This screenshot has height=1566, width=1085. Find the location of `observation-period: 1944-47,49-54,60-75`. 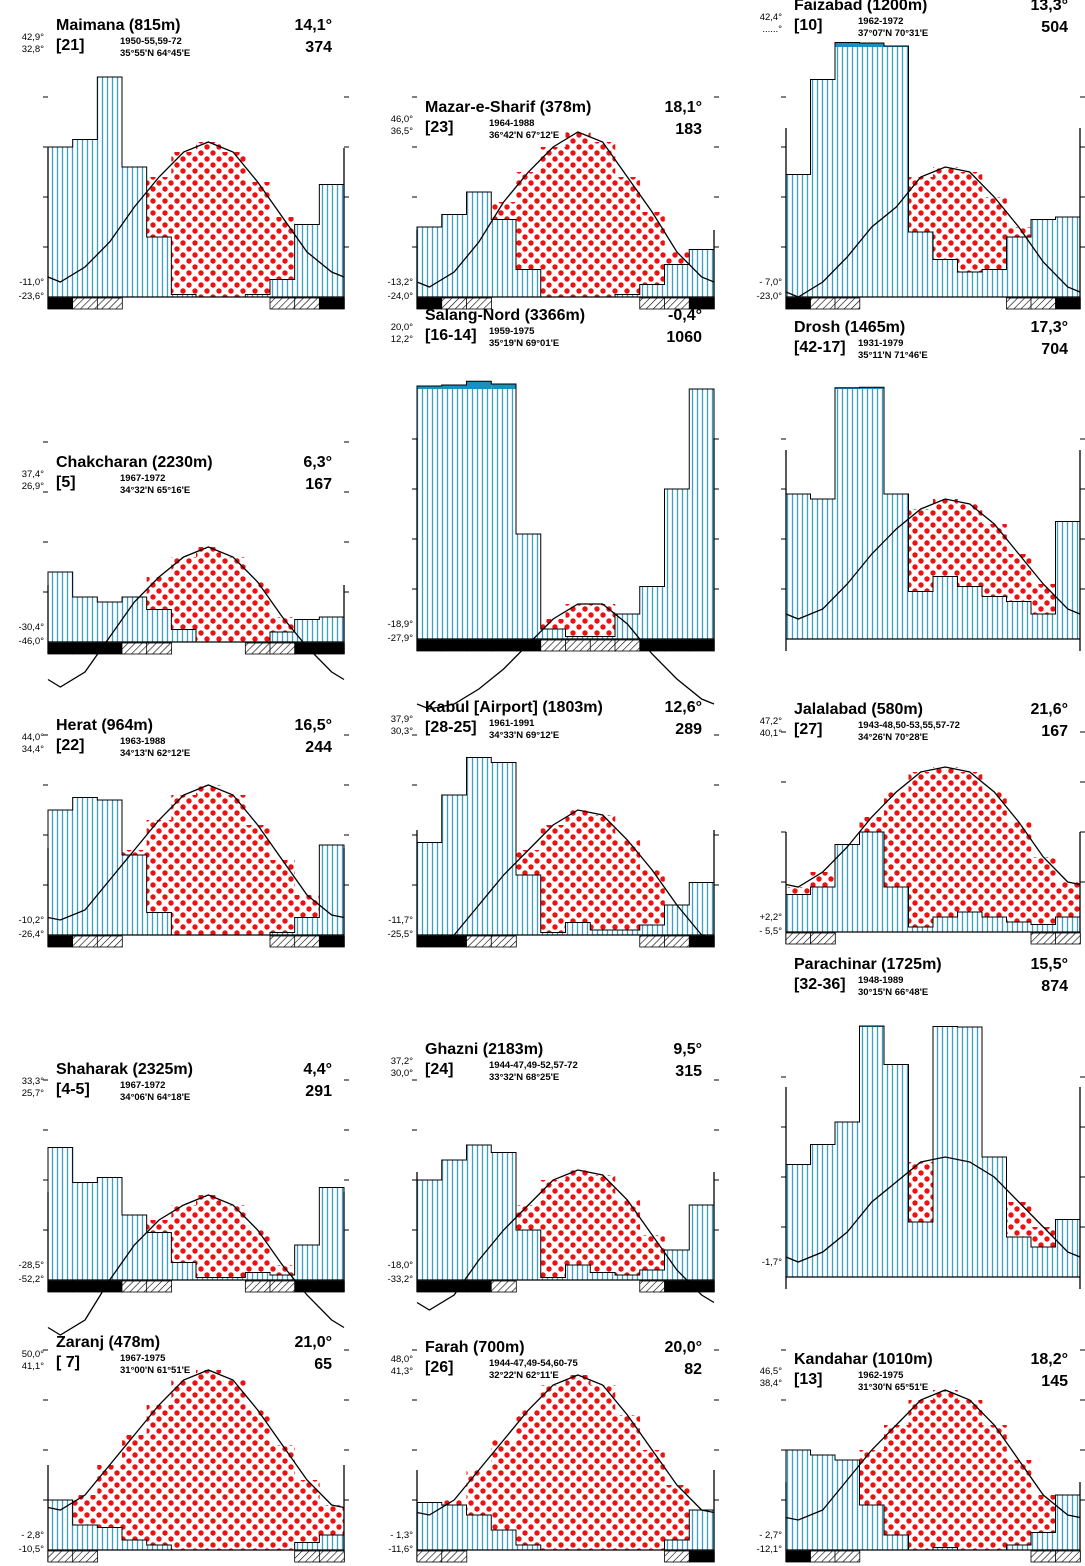

observation-period: 1944-47,49-54,60-75 is located at coordinates (533, 1363).